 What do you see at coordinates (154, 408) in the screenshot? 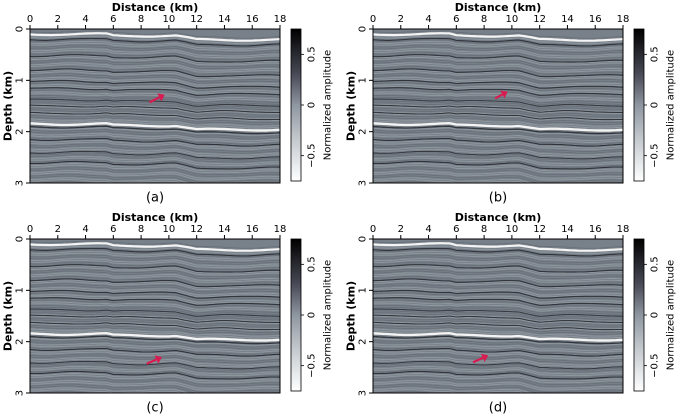
I see `panel-caption: (c)` at bounding box center [154, 408].